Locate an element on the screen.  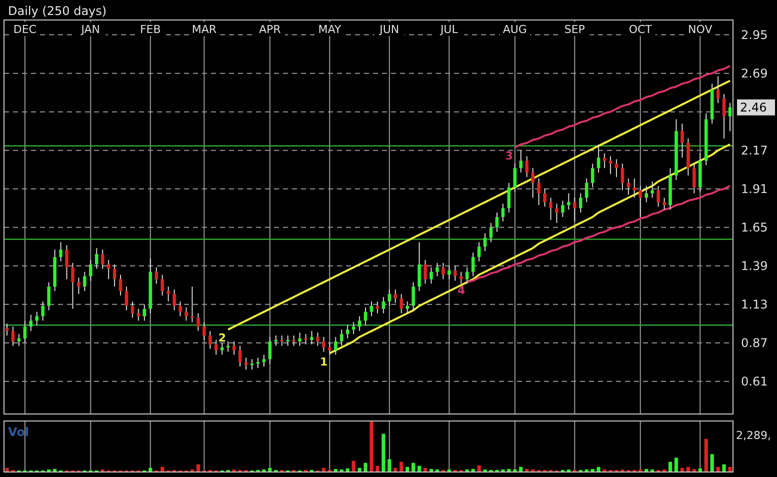
x-tick-label: APR is located at coordinates (270, 29).